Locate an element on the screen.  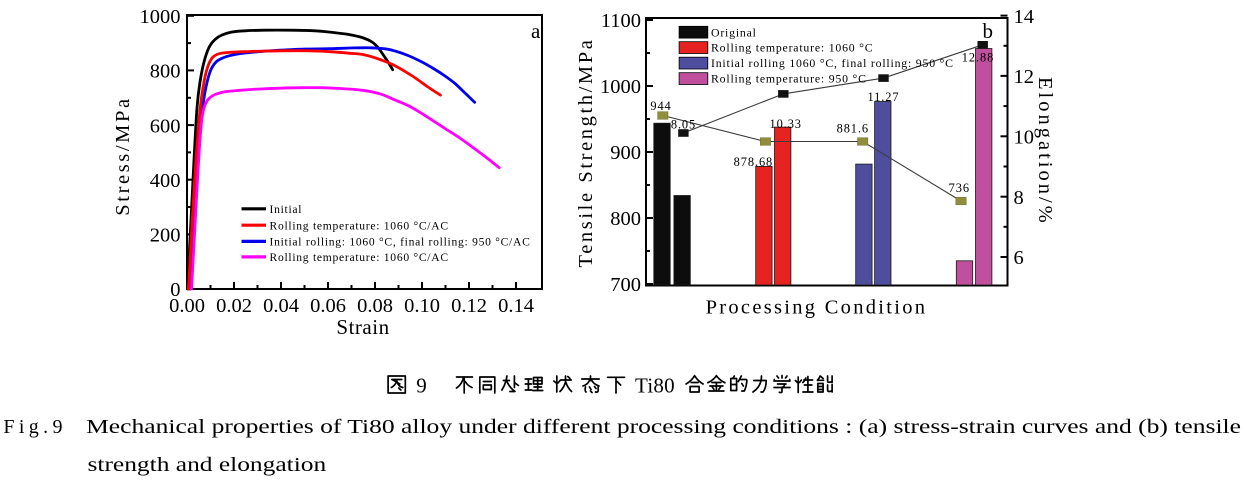
svg-text: 0.12 is located at coordinates (469, 306).